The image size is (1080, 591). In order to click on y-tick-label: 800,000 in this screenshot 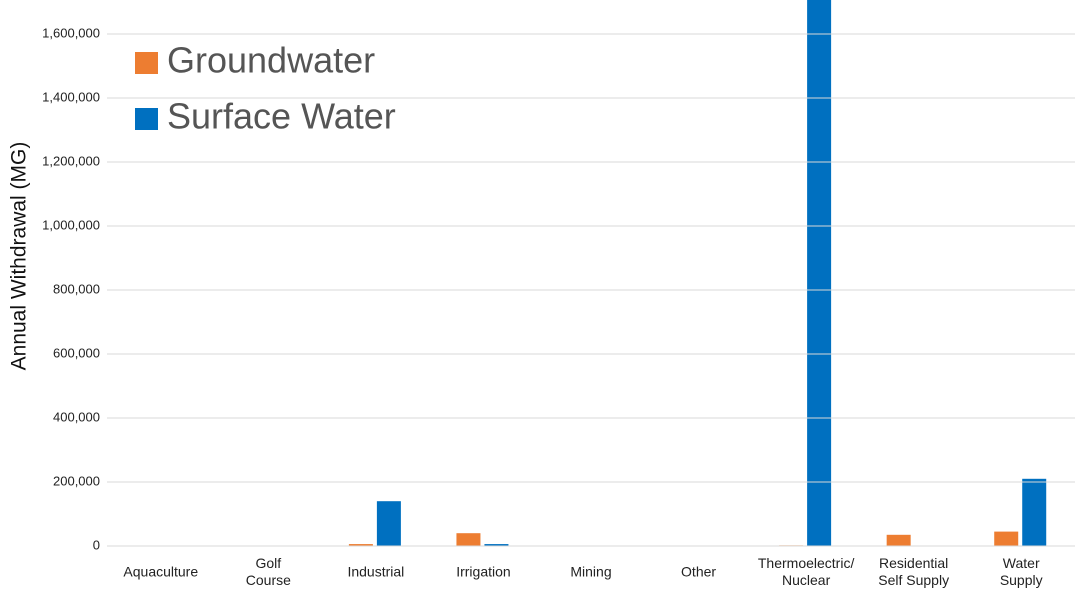, I will do `click(76, 288)`.